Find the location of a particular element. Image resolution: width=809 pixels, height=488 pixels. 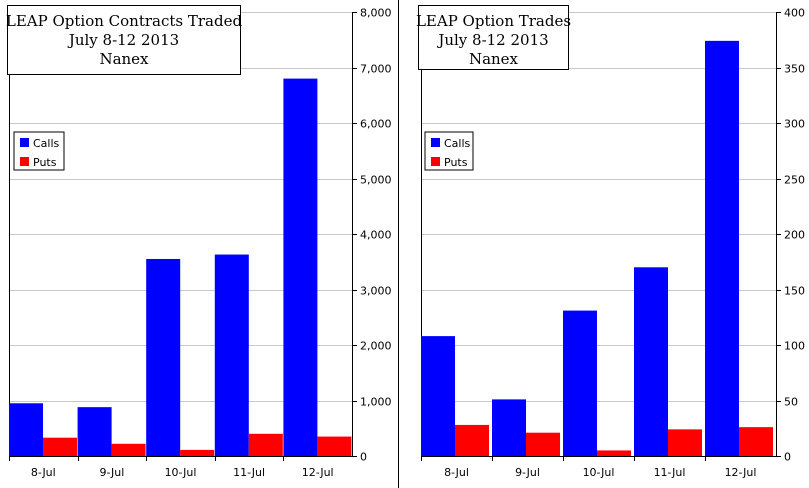

y-tick-label: 2,000 is located at coordinates (376, 346).